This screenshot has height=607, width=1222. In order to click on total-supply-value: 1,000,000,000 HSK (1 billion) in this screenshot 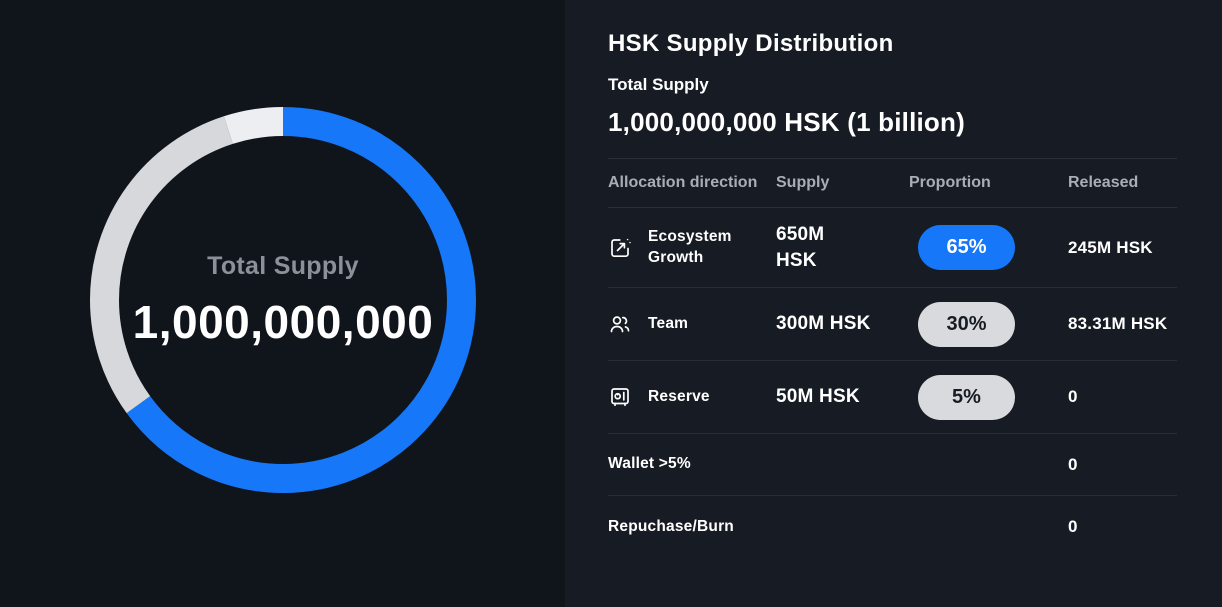, I will do `click(786, 122)`.